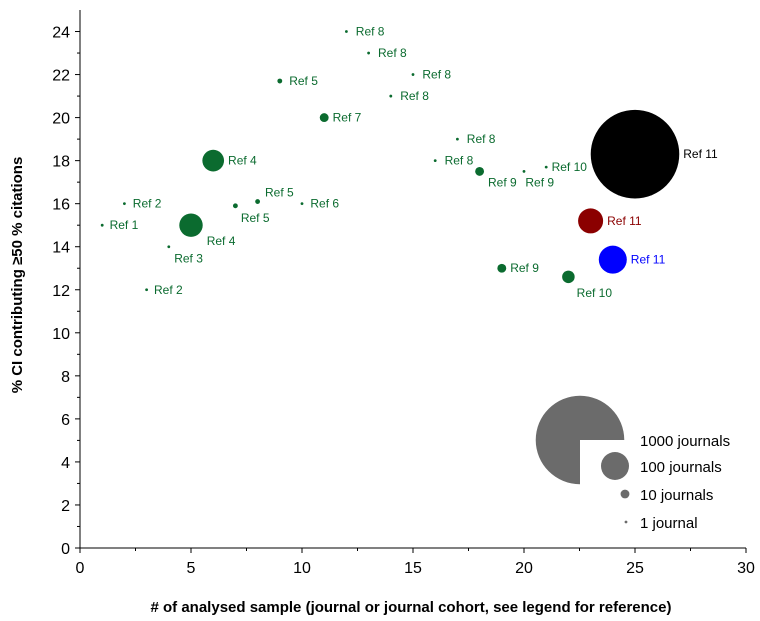 This screenshot has height=621, width=760. I want to click on x-tick-label: 5, so click(191, 568).